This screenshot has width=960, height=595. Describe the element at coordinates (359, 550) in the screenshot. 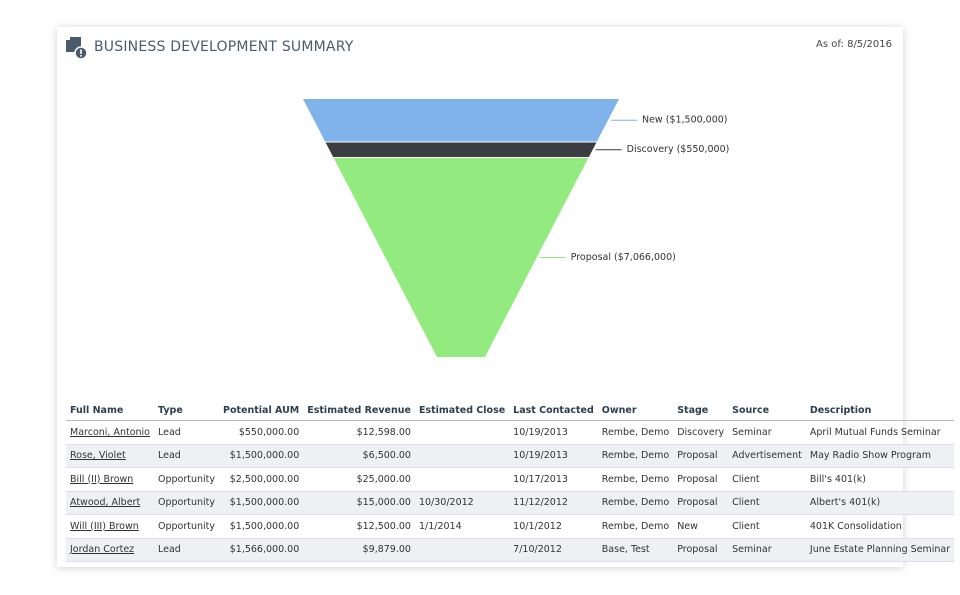

I see `table-cell: $9,879.00` at that location.